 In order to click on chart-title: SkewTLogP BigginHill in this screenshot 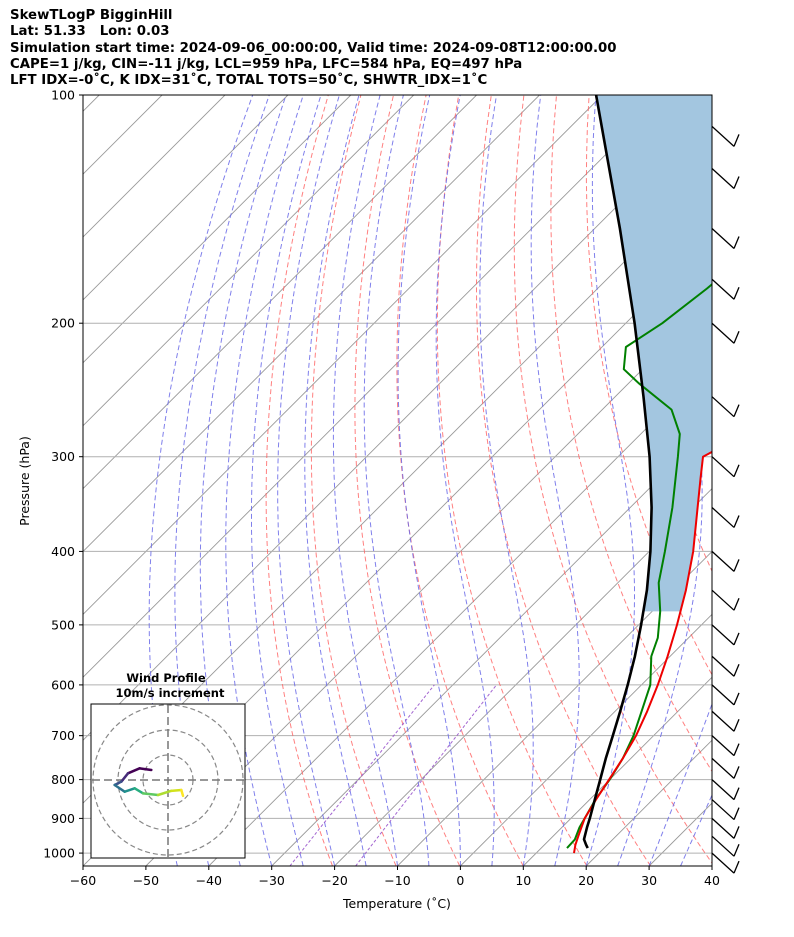, I will do `click(91, 15)`.